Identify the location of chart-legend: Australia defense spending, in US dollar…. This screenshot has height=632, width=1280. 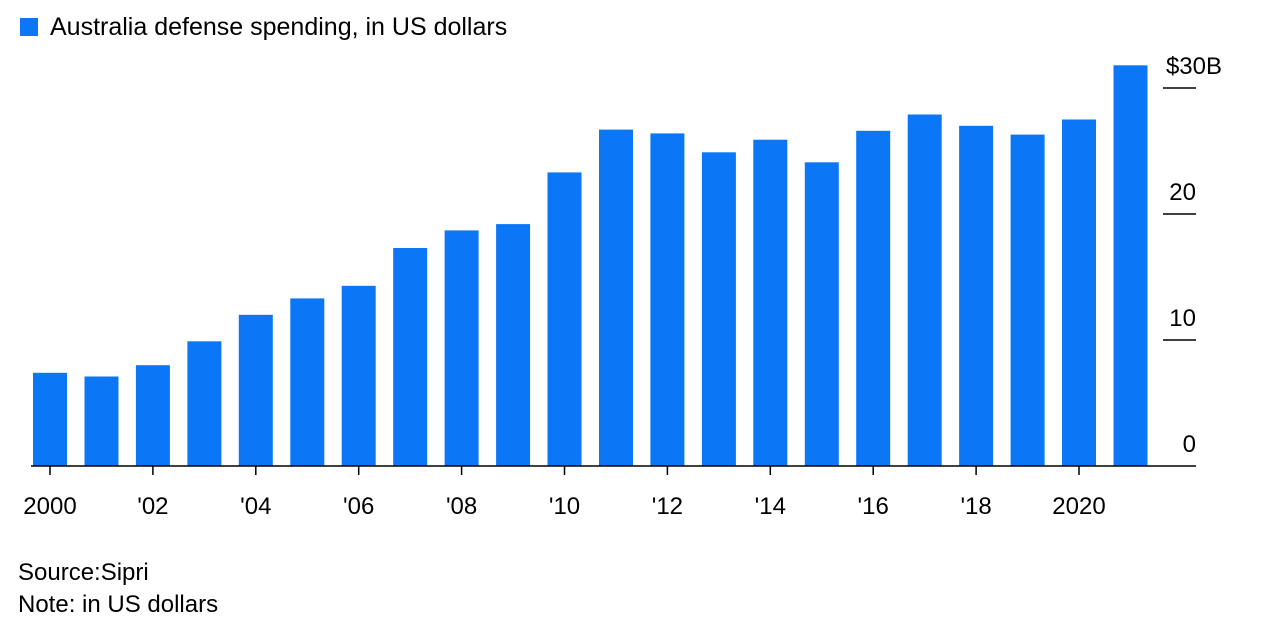
(263, 27).